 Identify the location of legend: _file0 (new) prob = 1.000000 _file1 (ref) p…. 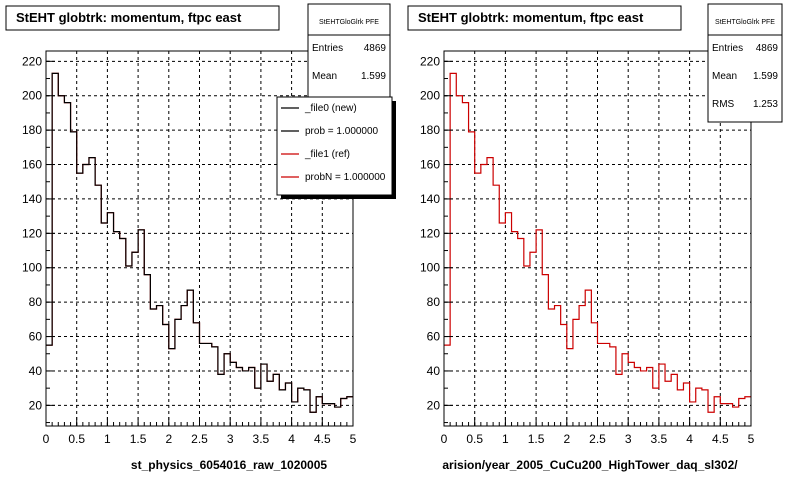
(336, 147).